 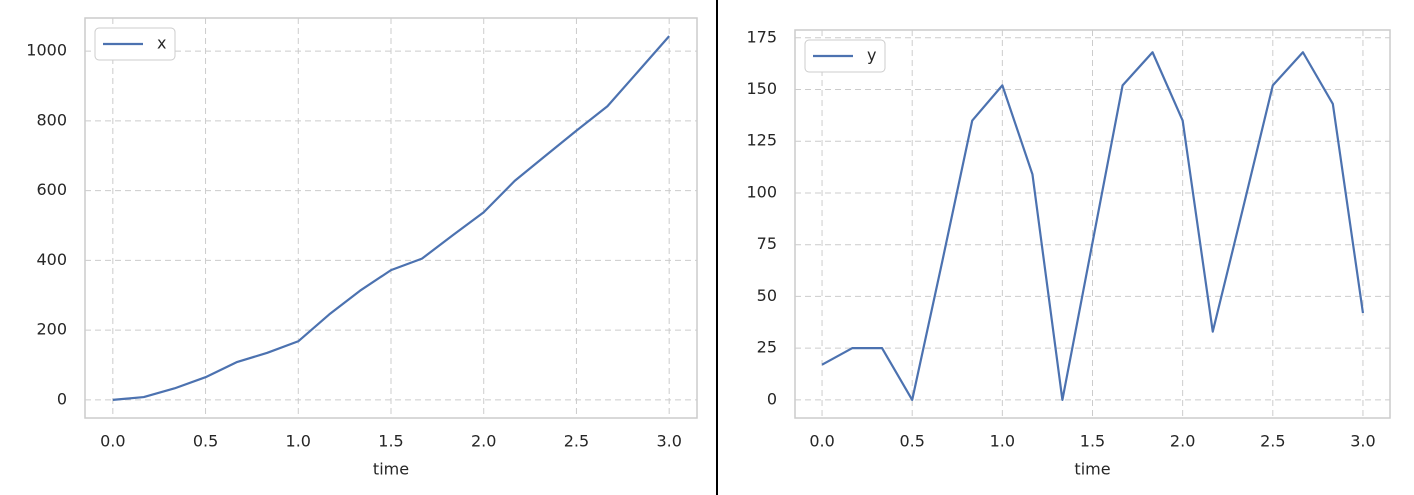 I want to click on y-tick-label: 1000, so click(x=46, y=50).